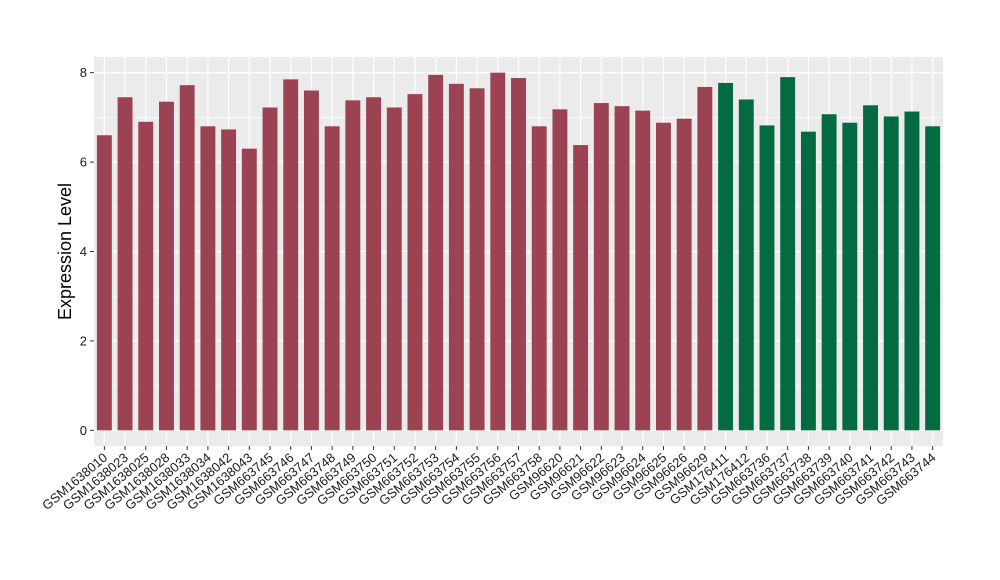 Image resolution: width=1000 pixels, height=580 pixels. Describe the element at coordinates (249, 289) in the screenshot. I see `bar-GSM1638043` at that location.